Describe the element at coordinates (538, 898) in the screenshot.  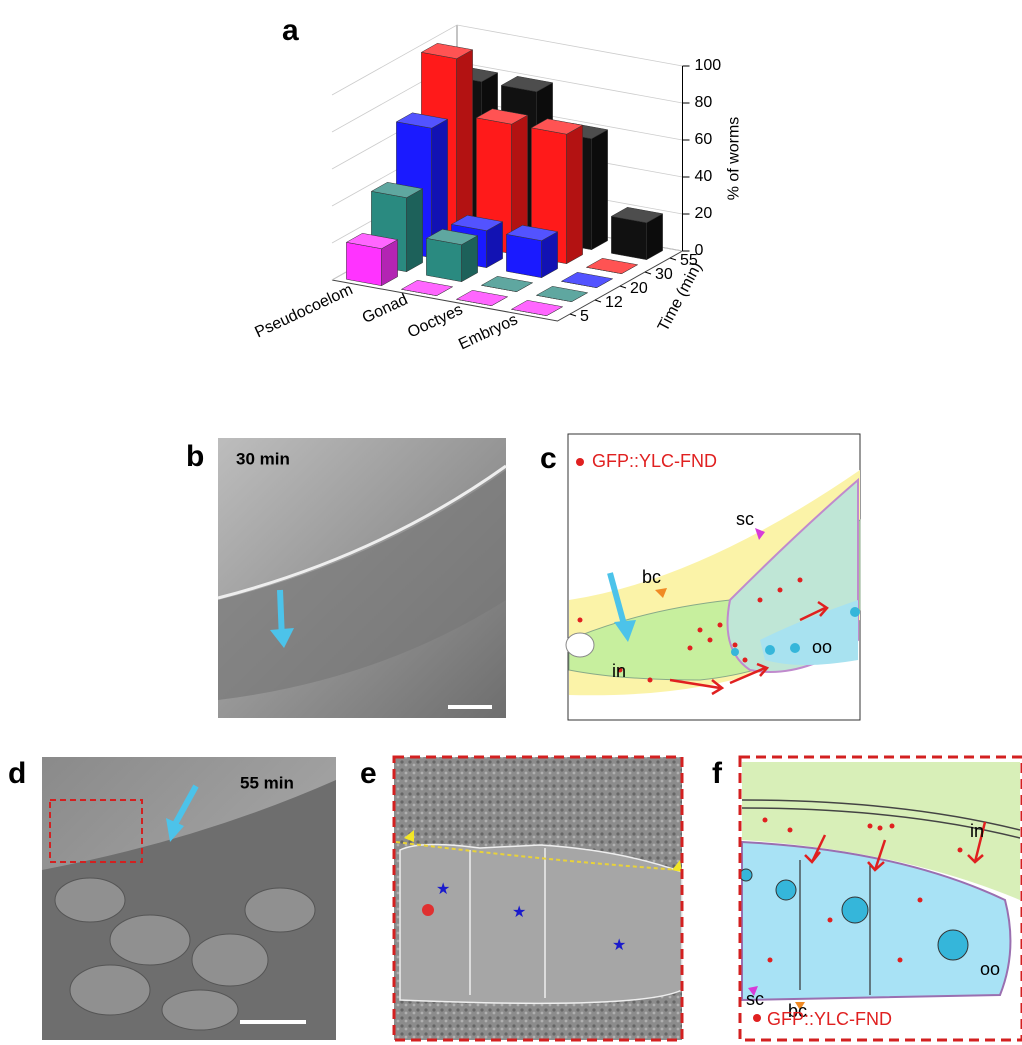
I see `micrograph-e: ★ ★ ★` at that location.